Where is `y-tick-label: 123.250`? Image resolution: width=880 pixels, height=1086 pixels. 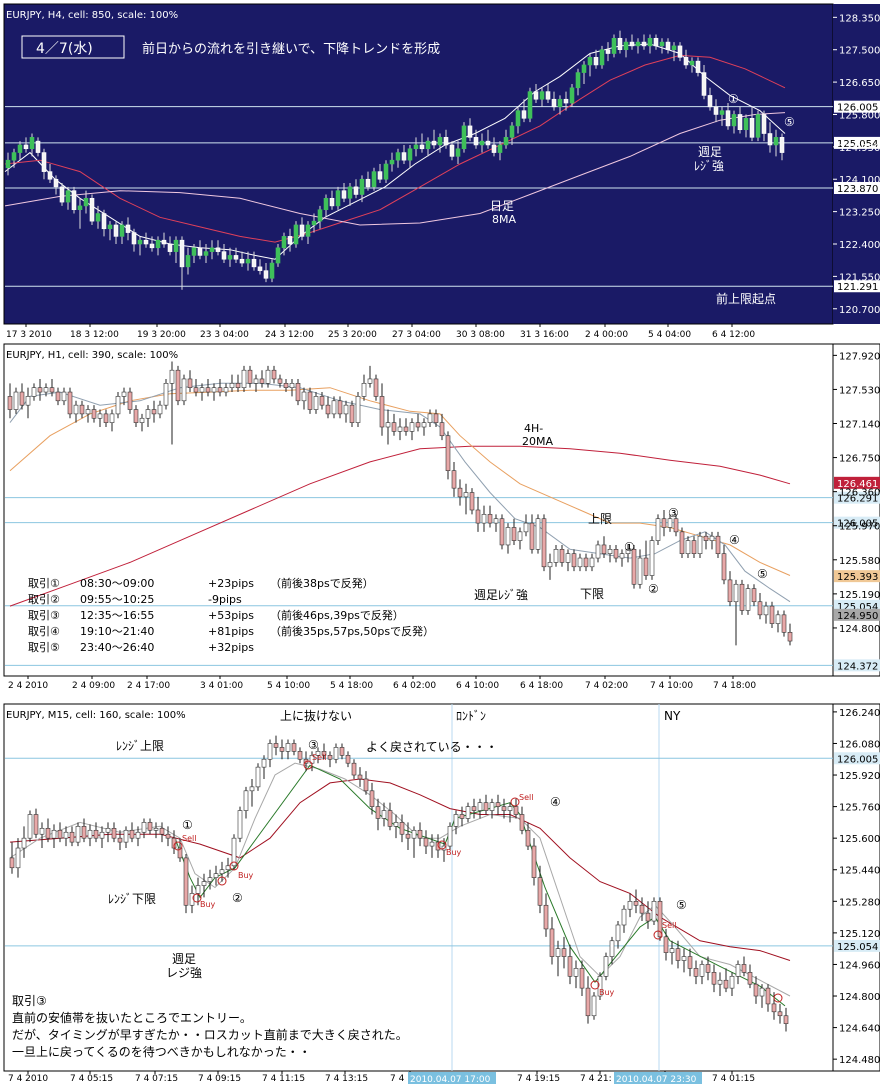 y-tick-label: 123.250 is located at coordinates (859, 213).